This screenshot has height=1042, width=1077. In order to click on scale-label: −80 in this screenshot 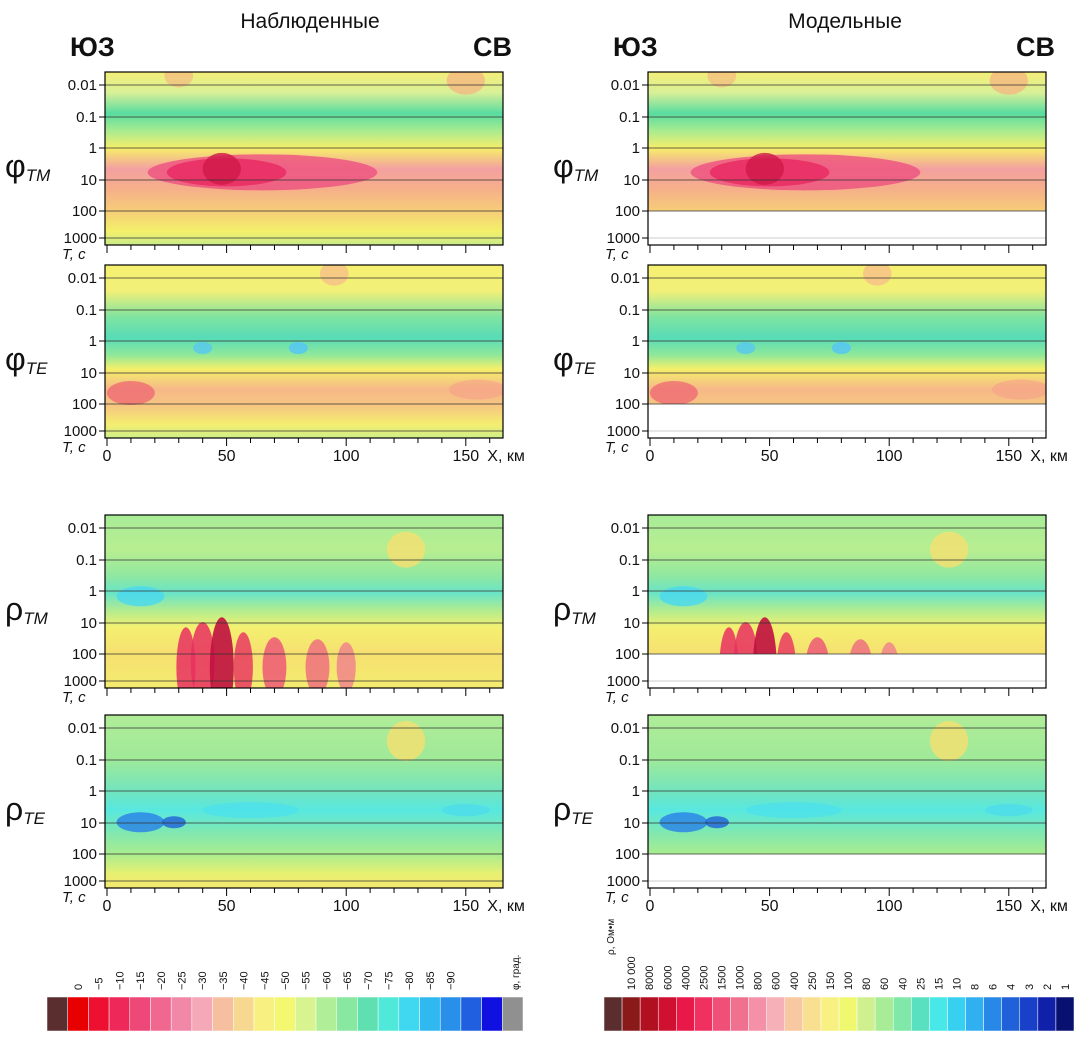, I will do `click(410, 980)`.